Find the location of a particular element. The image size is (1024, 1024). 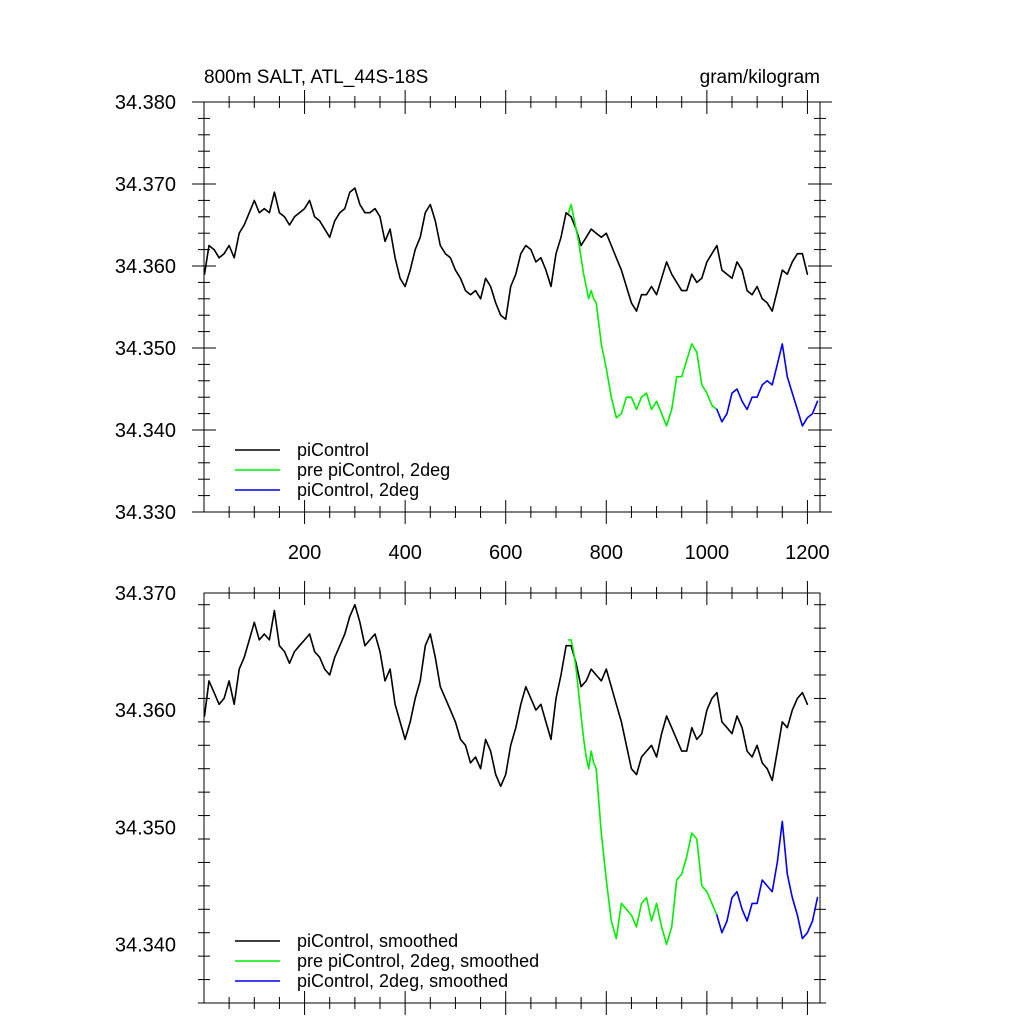

chart-title: 800m SALT, ATL_44S-18S is located at coordinates (316, 77).